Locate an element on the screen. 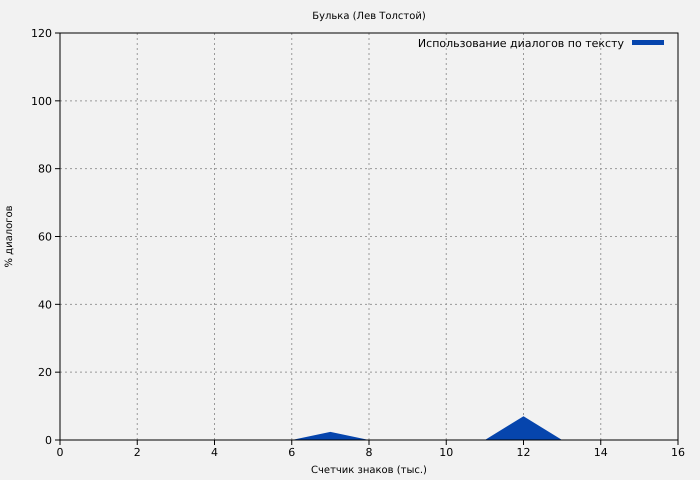 Image resolution: width=700 pixels, height=480 pixels. x-tick-label: 10 is located at coordinates (446, 452).